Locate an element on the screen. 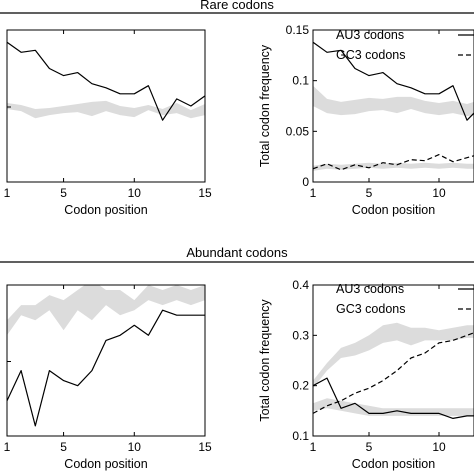  section-header-rare: Rare codons is located at coordinates (237, 7).